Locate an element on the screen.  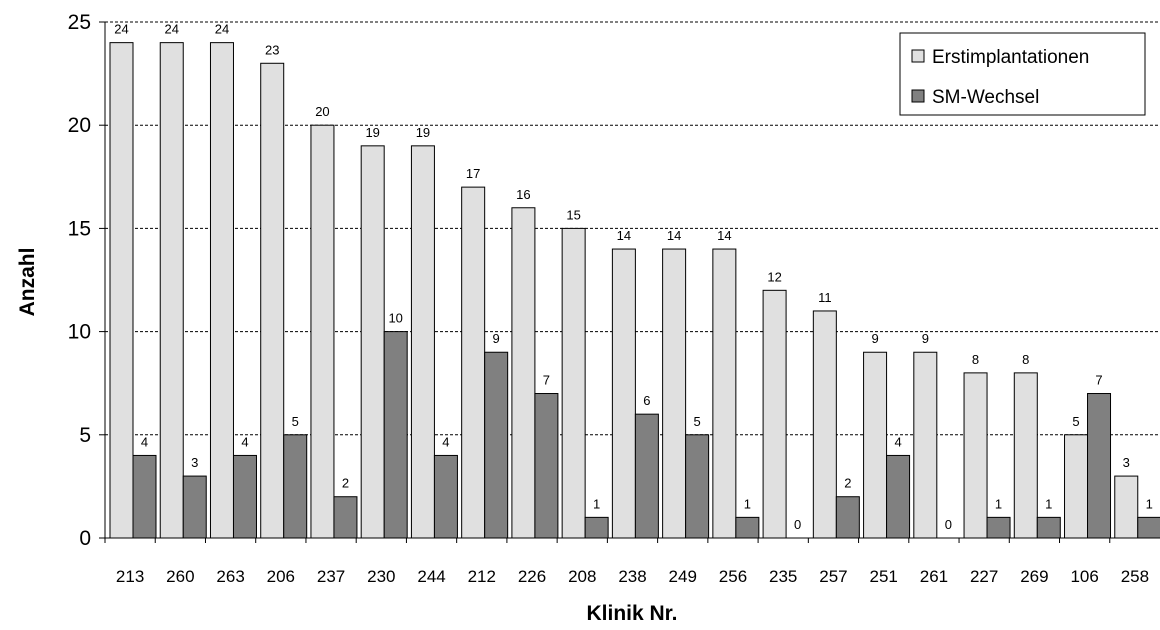
legend: Erstimplantationen SM-Wechsel is located at coordinates (1022, 74).